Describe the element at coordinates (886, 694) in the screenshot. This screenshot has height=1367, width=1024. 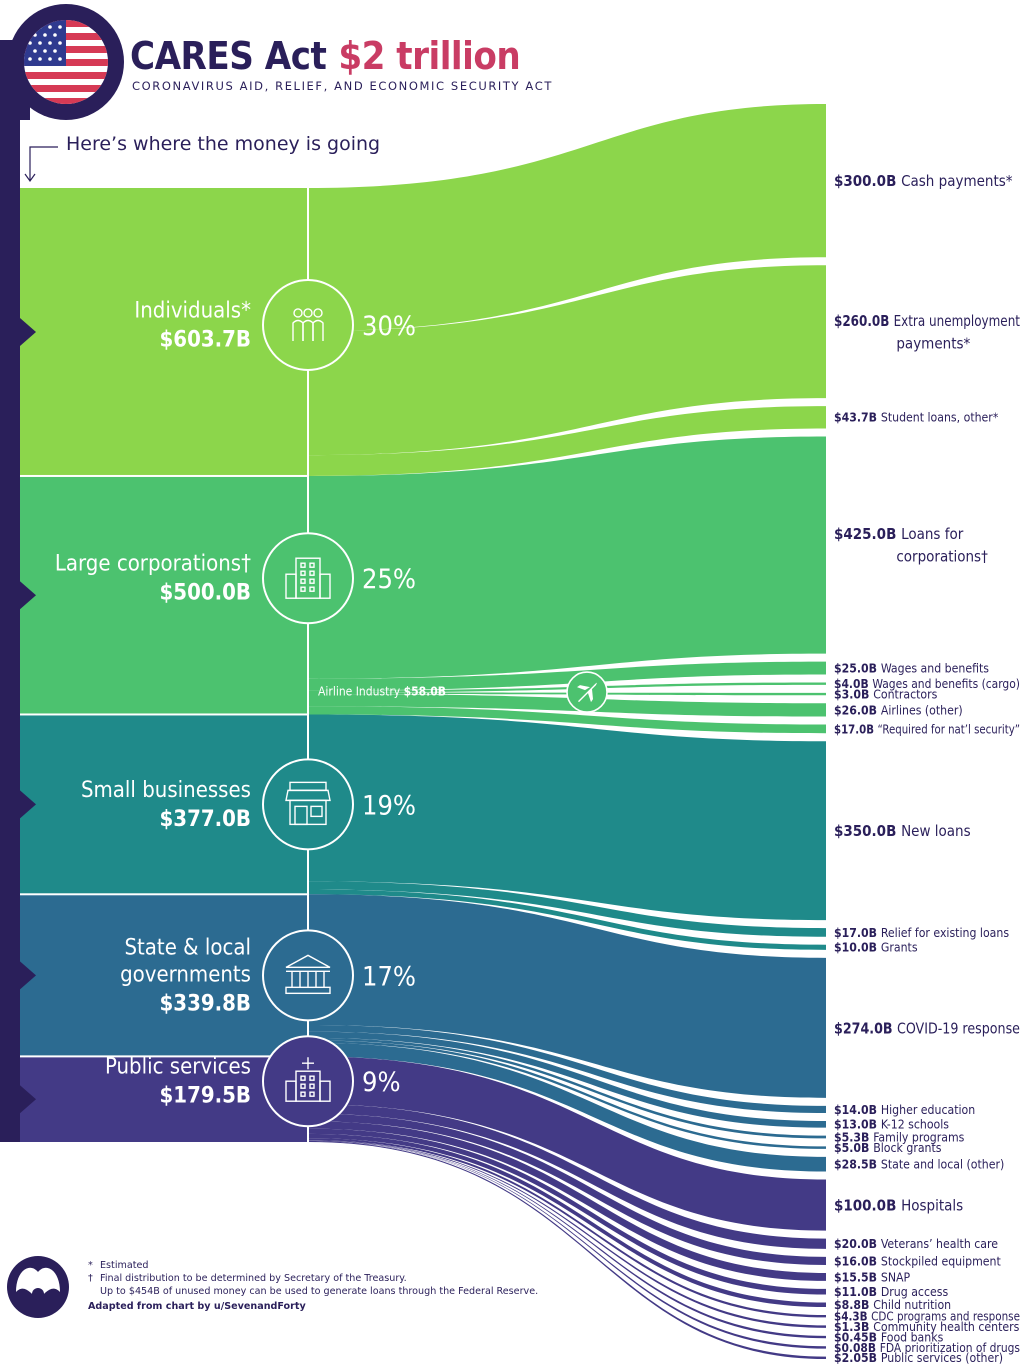
I see `item-label: $3.0B Contractors` at that location.